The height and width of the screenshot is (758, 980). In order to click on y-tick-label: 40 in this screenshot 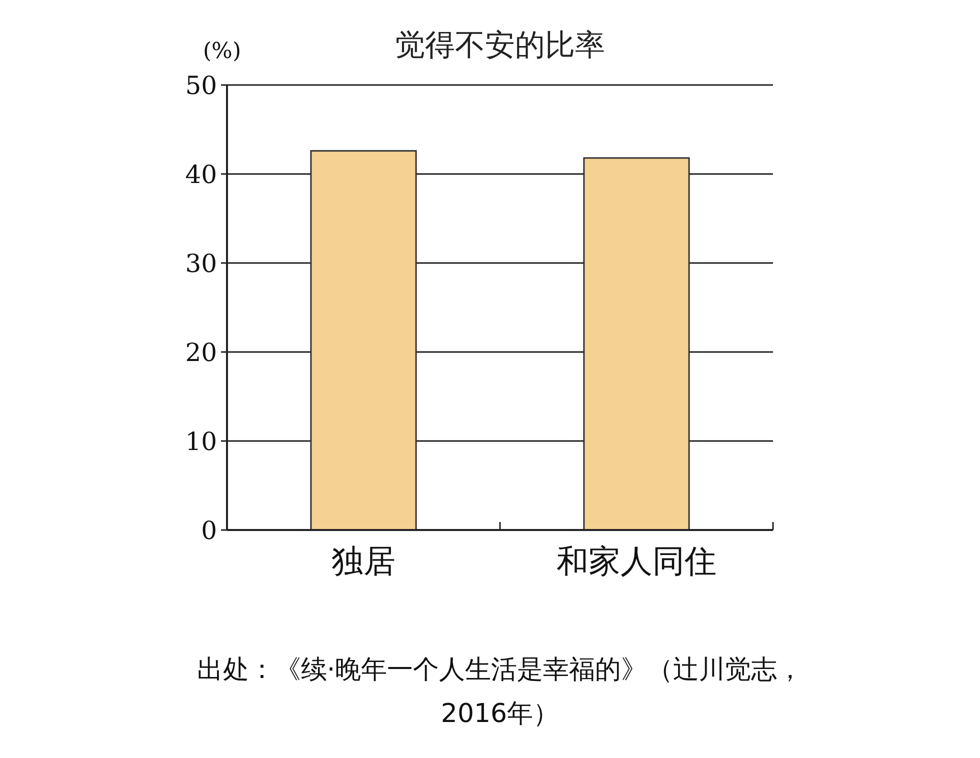, I will do `click(201, 174)`.